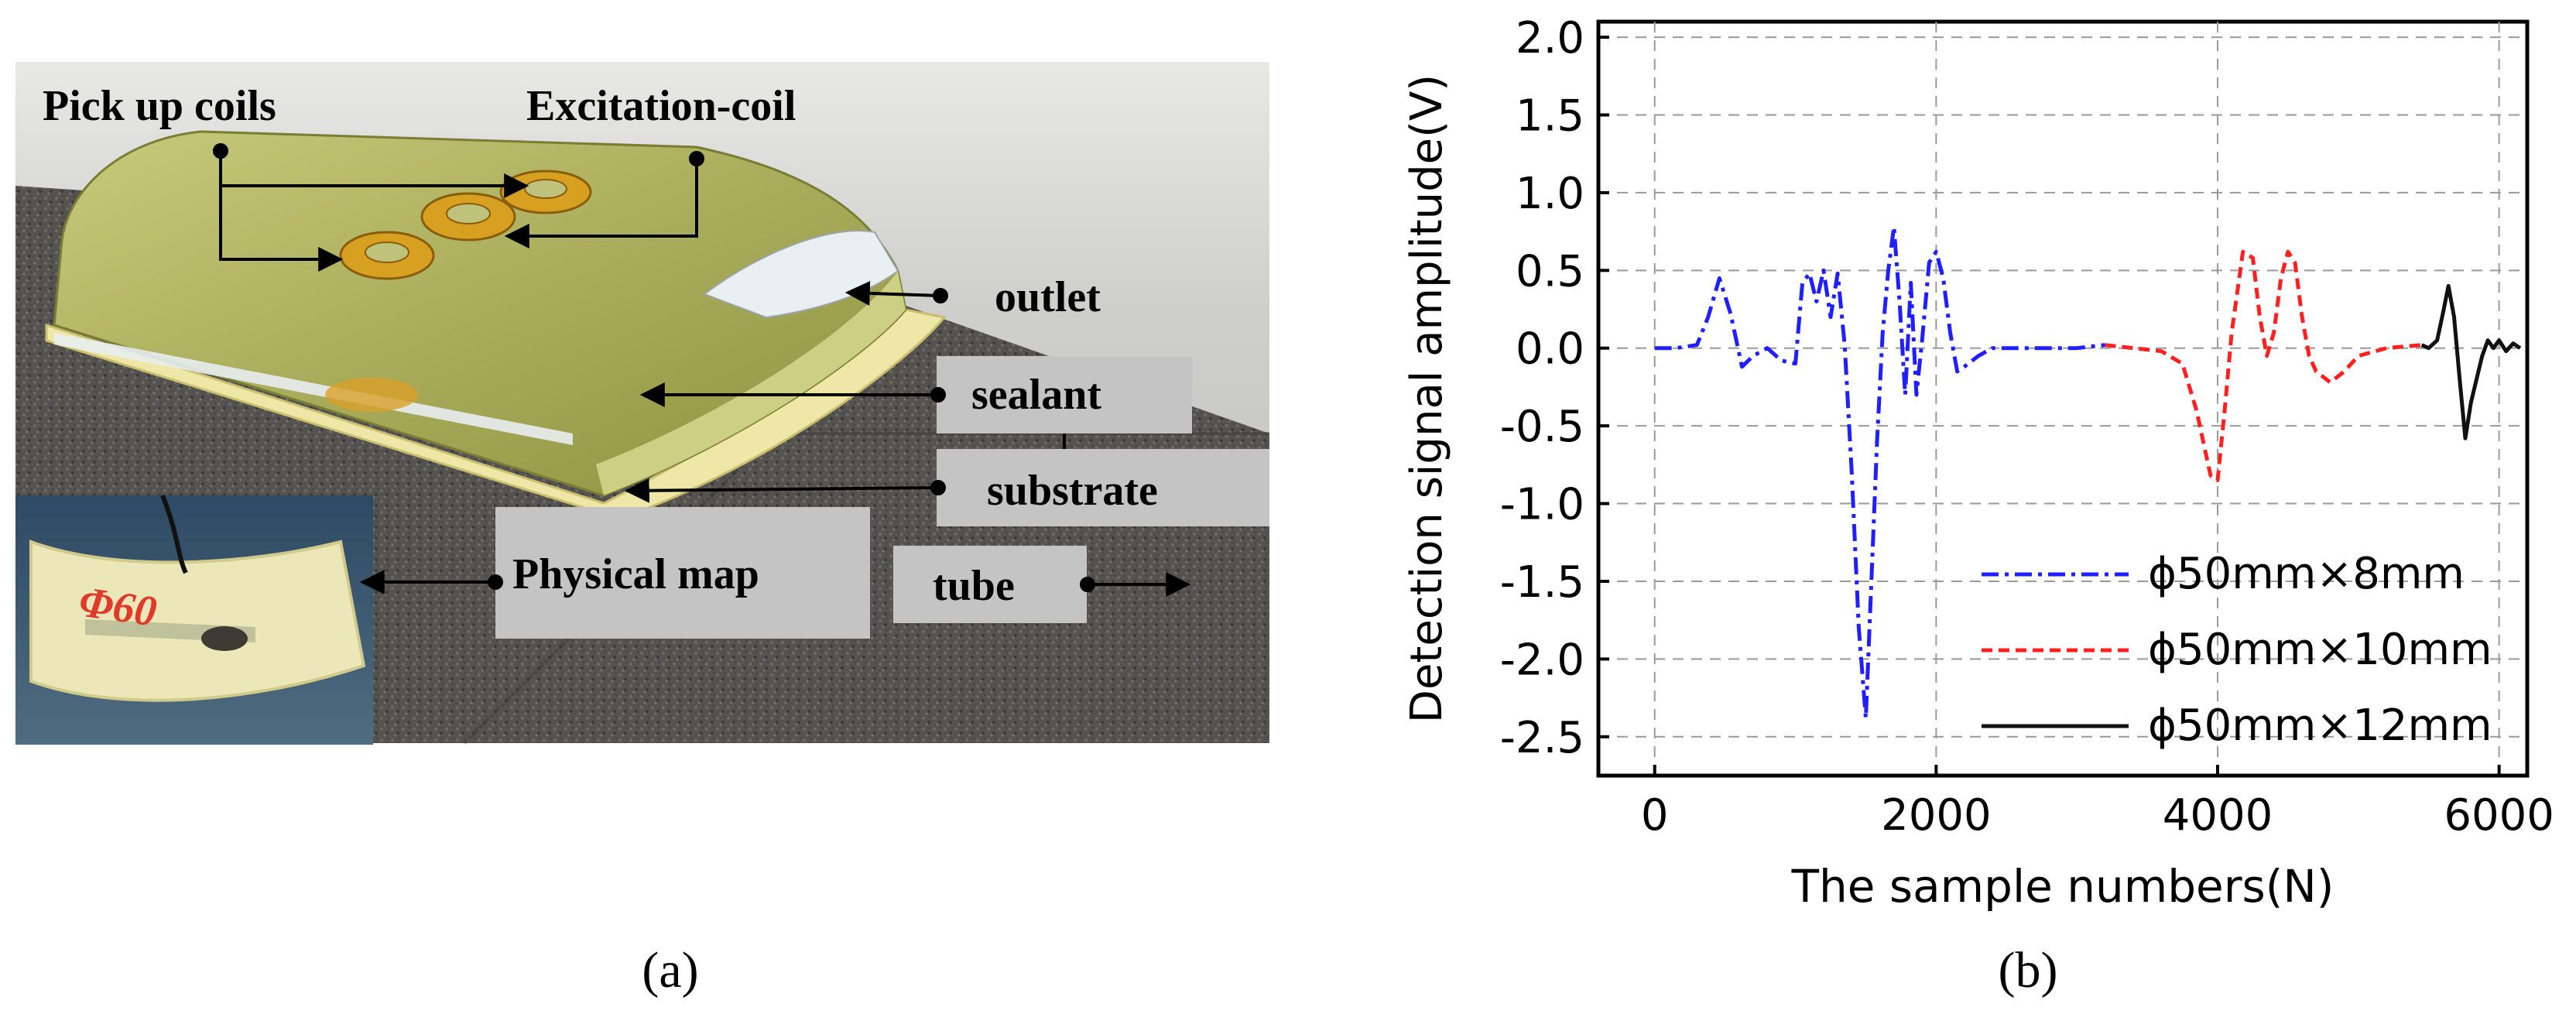 This screenshot has height=1021, width=2576. I want to click on physical-map-label-box, so click(682, 573).